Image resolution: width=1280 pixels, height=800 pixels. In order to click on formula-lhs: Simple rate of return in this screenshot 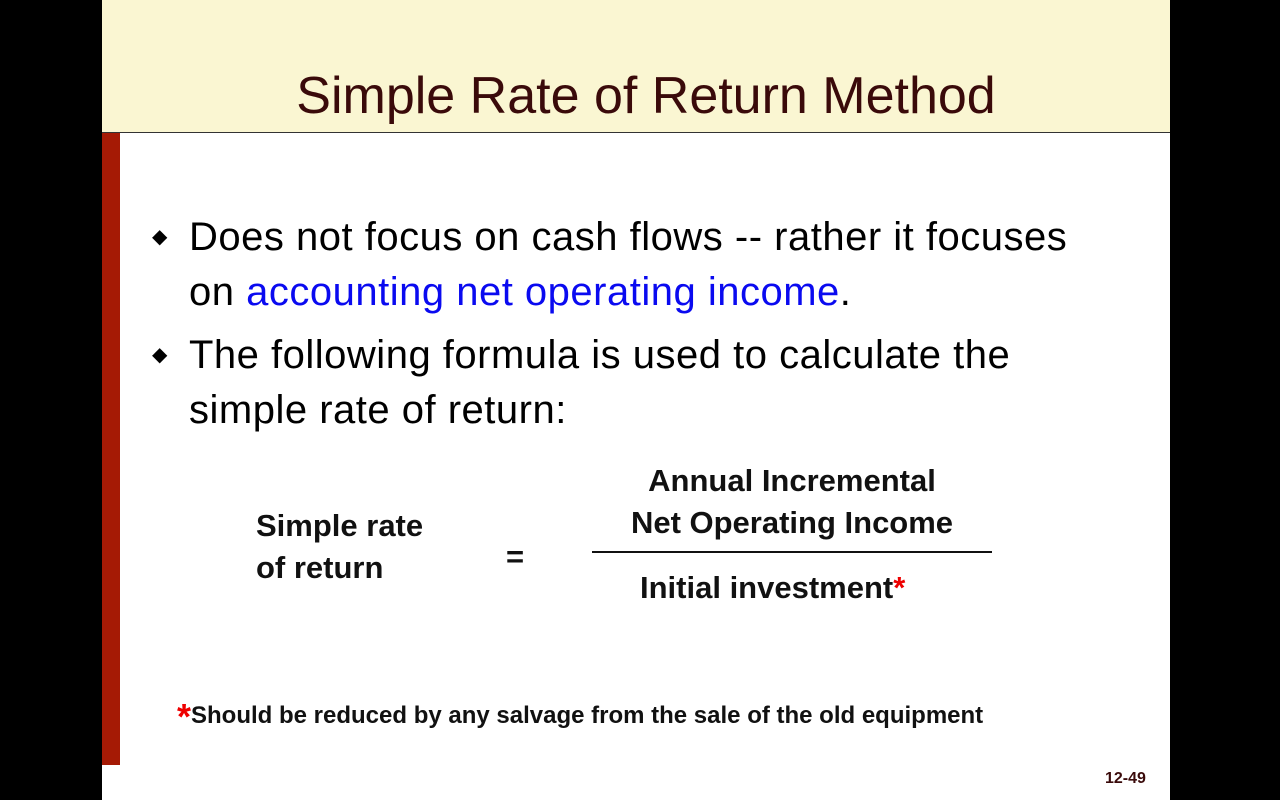, I will do `click(339, 547)`.